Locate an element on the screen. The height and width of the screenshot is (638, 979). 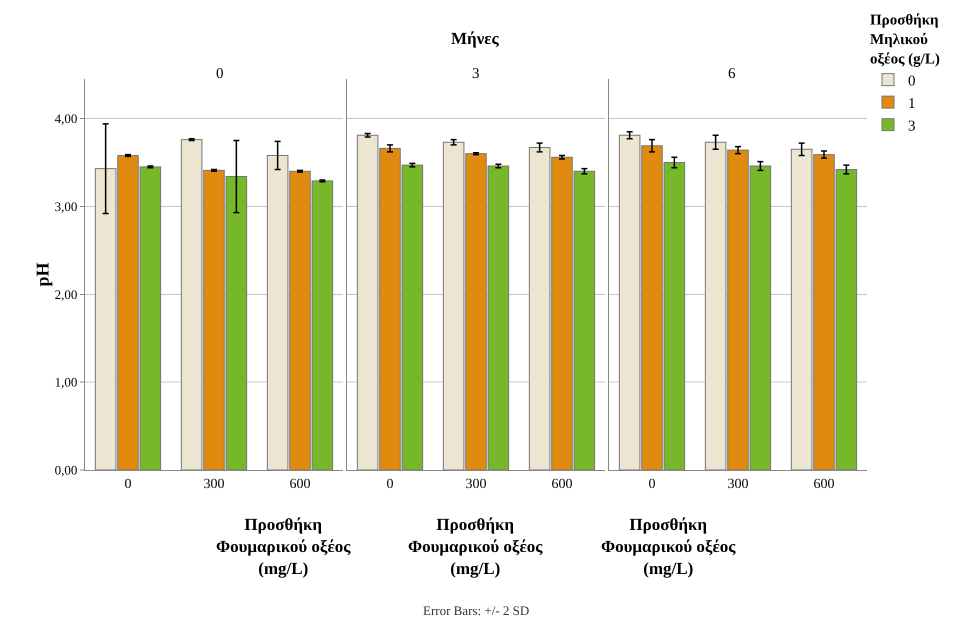
chart-subtitle: 0 is located at coordinates (220, 74).